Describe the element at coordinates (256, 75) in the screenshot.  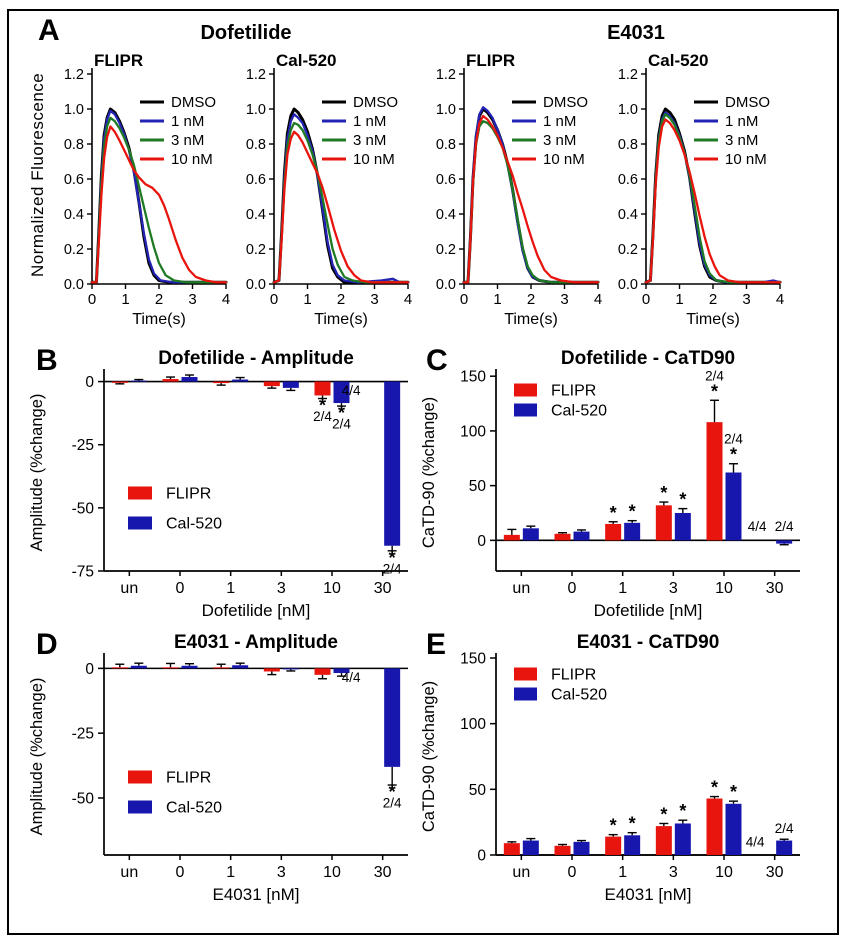
I see `y-tick-label: 1.2` at that location.